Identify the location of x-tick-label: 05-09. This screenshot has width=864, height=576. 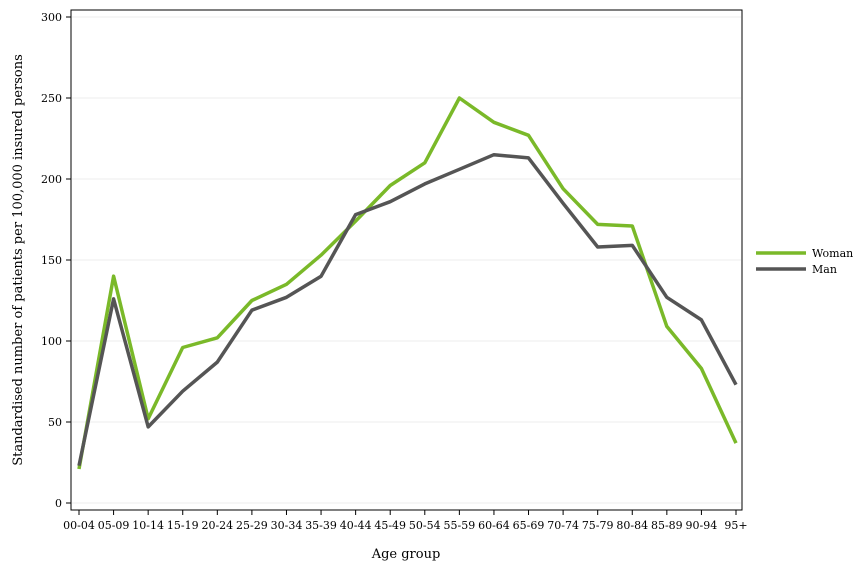
(114, 525).